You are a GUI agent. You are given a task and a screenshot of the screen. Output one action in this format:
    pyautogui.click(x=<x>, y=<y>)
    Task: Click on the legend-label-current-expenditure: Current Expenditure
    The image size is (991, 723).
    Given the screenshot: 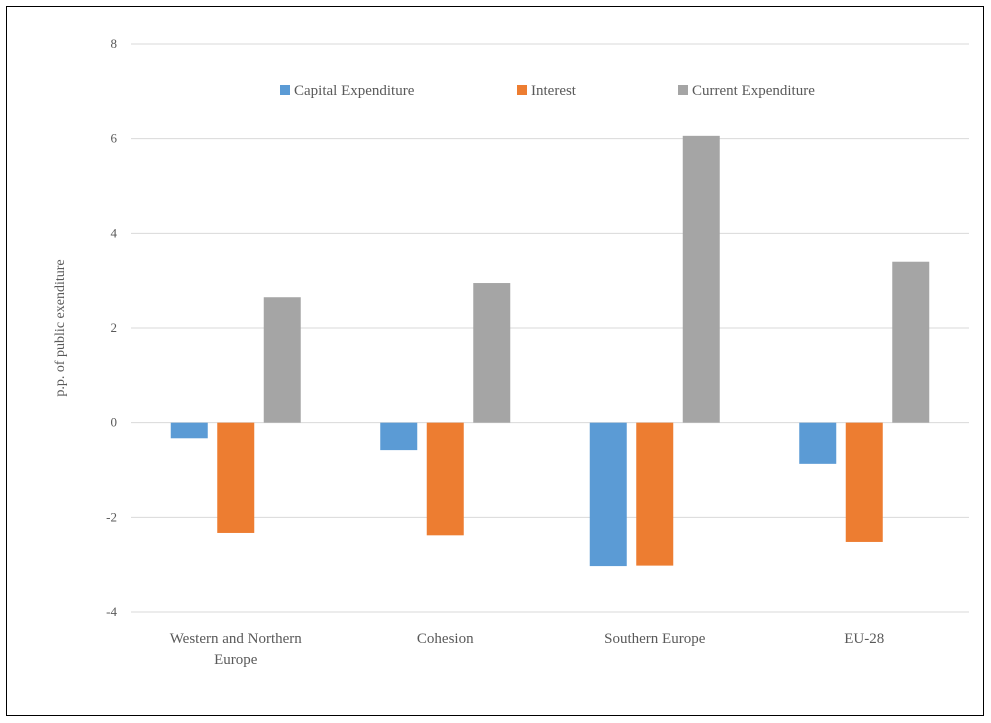 What is the action you would take?
    pyautogui.click(x=753, y=91)
    